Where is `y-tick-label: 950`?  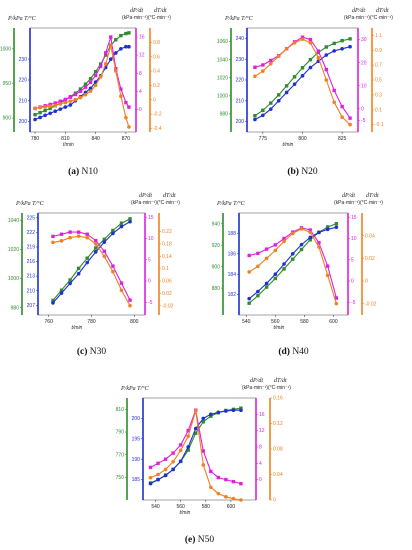
y-tick-label: 950 is located at coordinates (7, 84).